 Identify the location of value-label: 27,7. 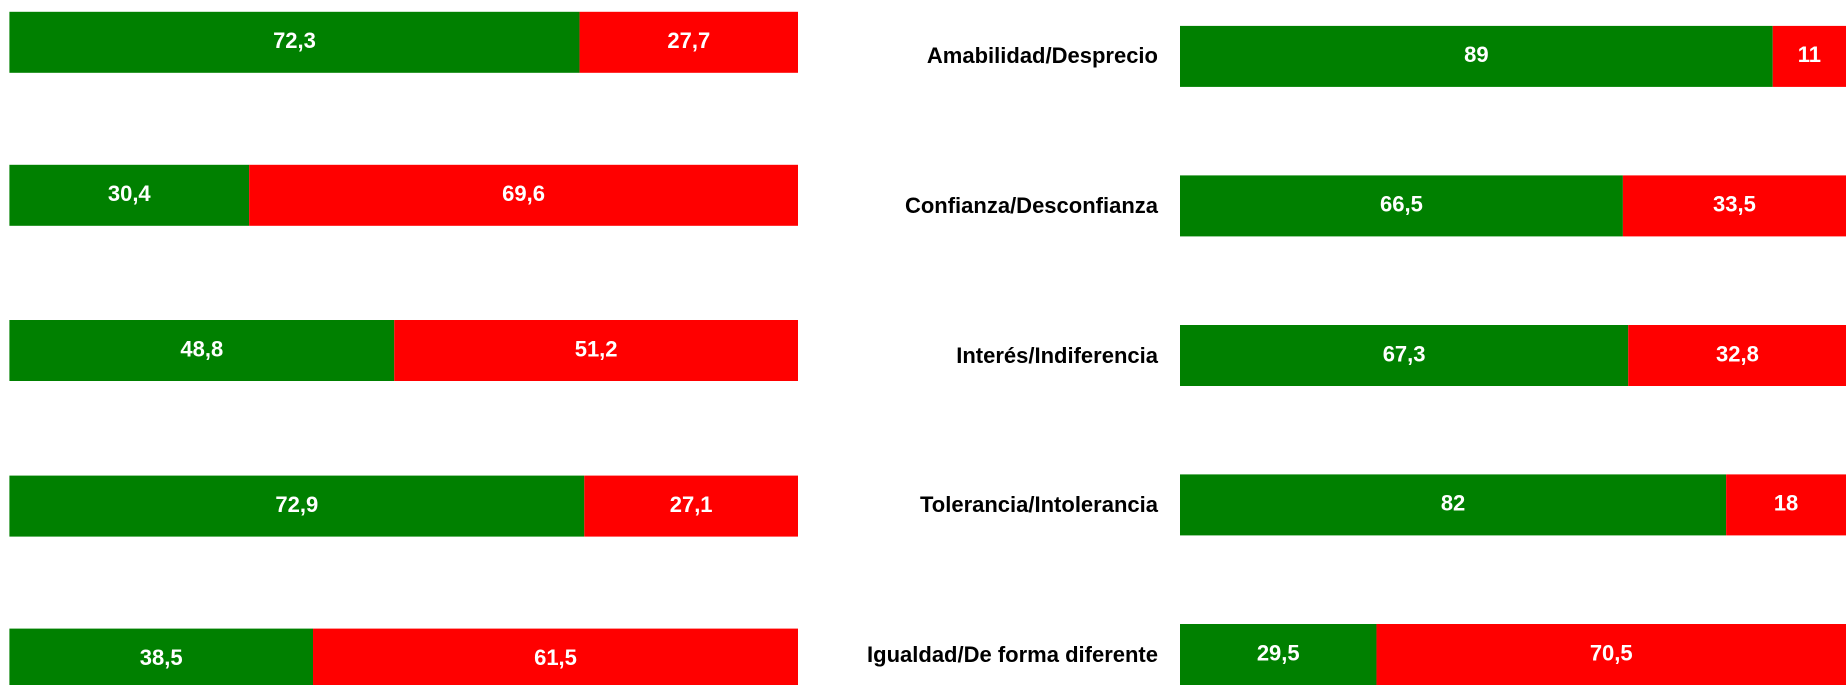
(688, 40).